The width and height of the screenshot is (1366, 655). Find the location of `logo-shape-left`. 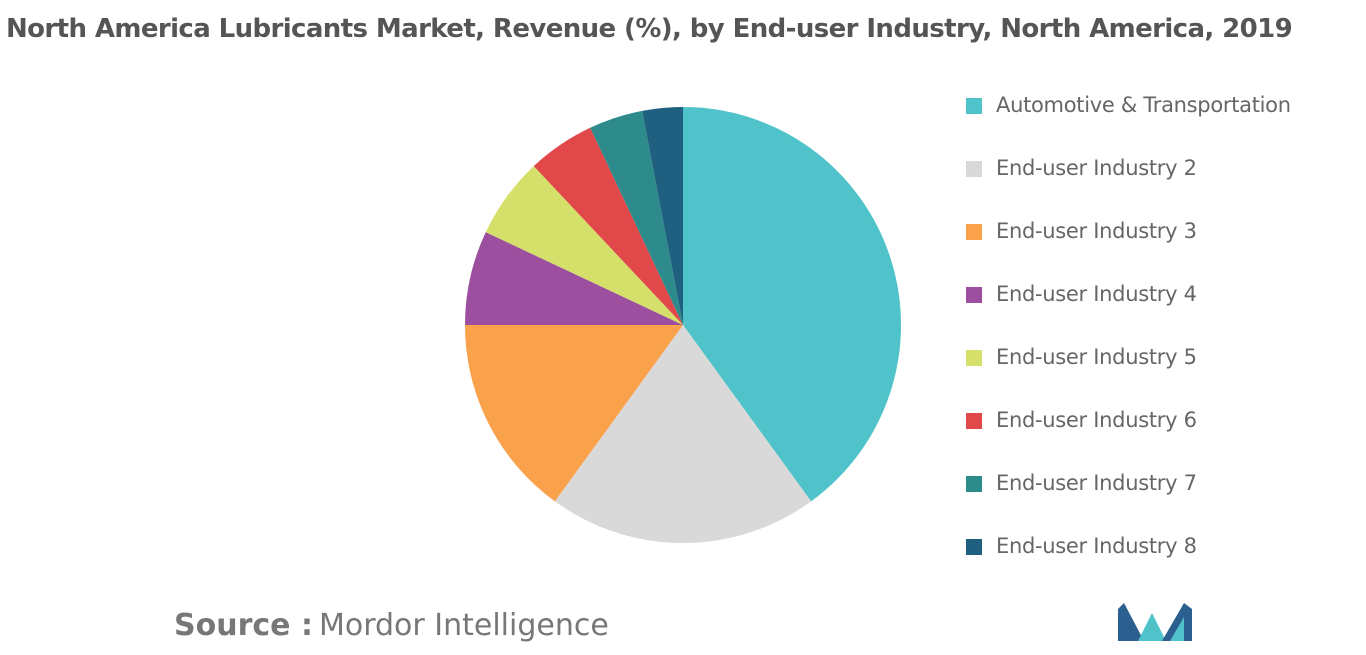

logo-shape-left is located at coordinates (1131, 622).